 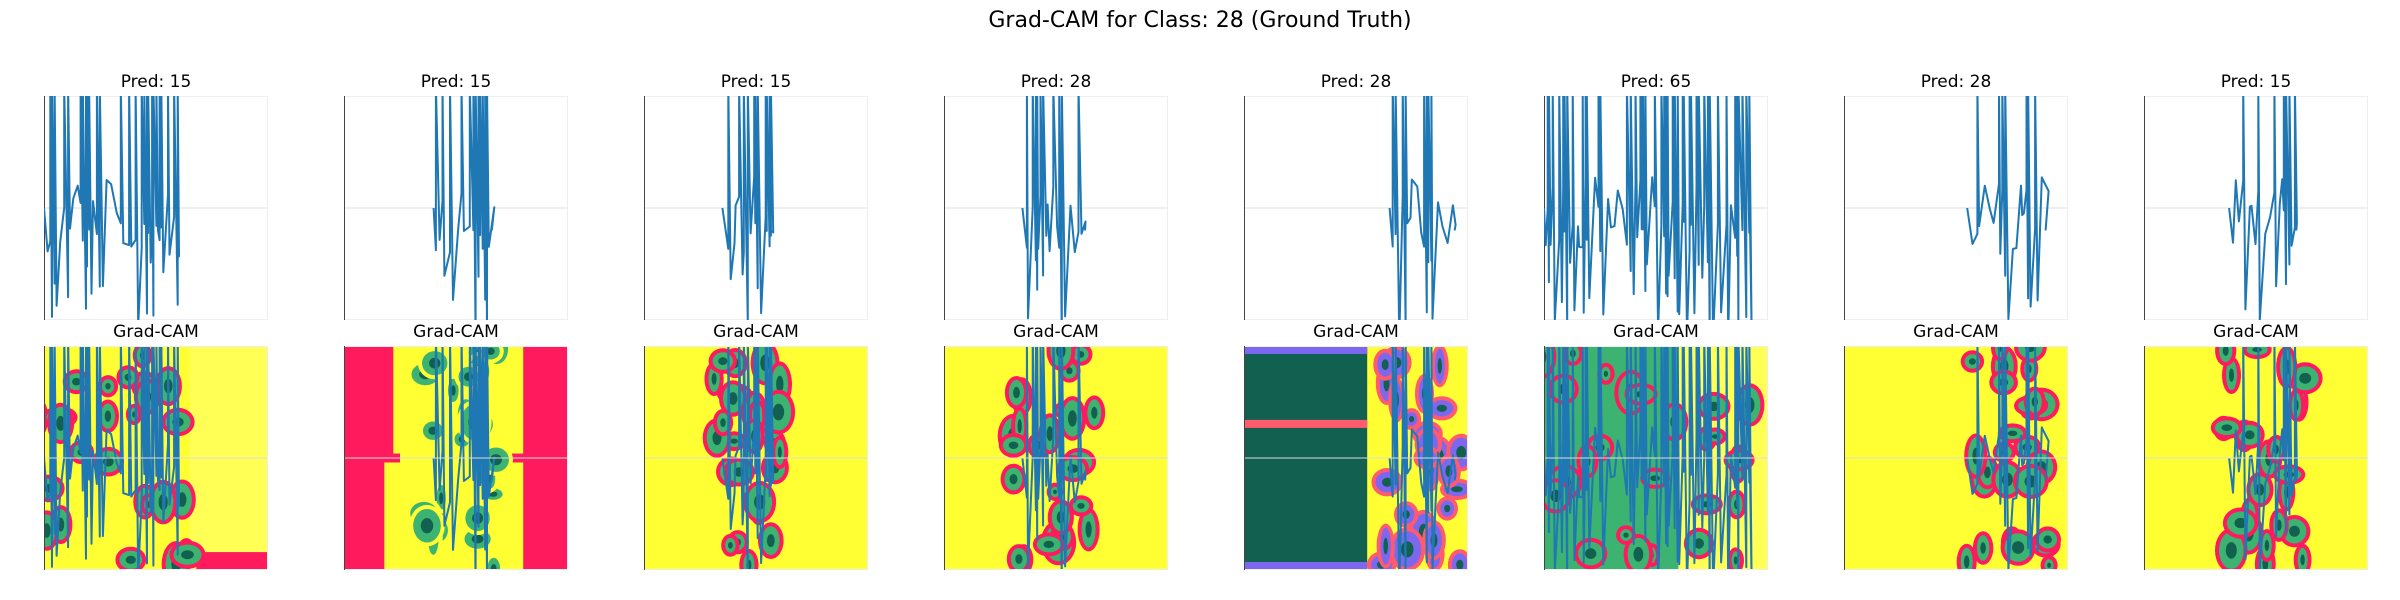 I want to click on figure-title: Grad-CAM for Class: 28 (Ground Truth), so click(x=1200, y=20).